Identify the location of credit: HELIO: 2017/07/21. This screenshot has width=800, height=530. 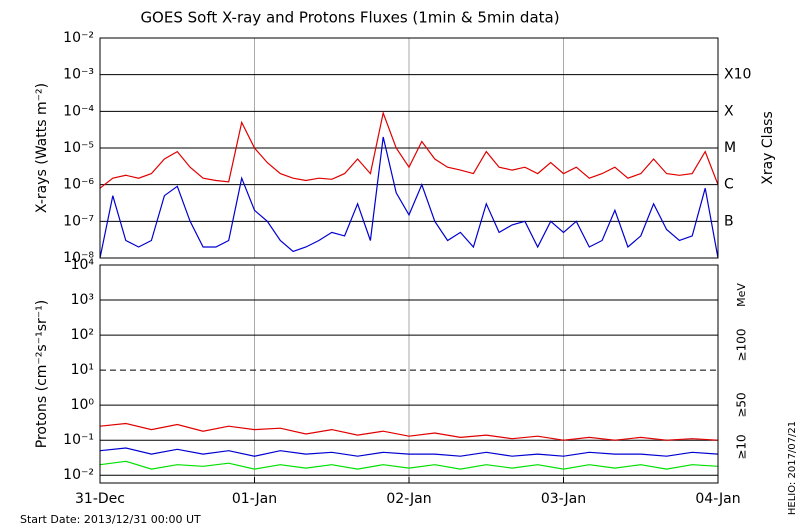
(792, 468).